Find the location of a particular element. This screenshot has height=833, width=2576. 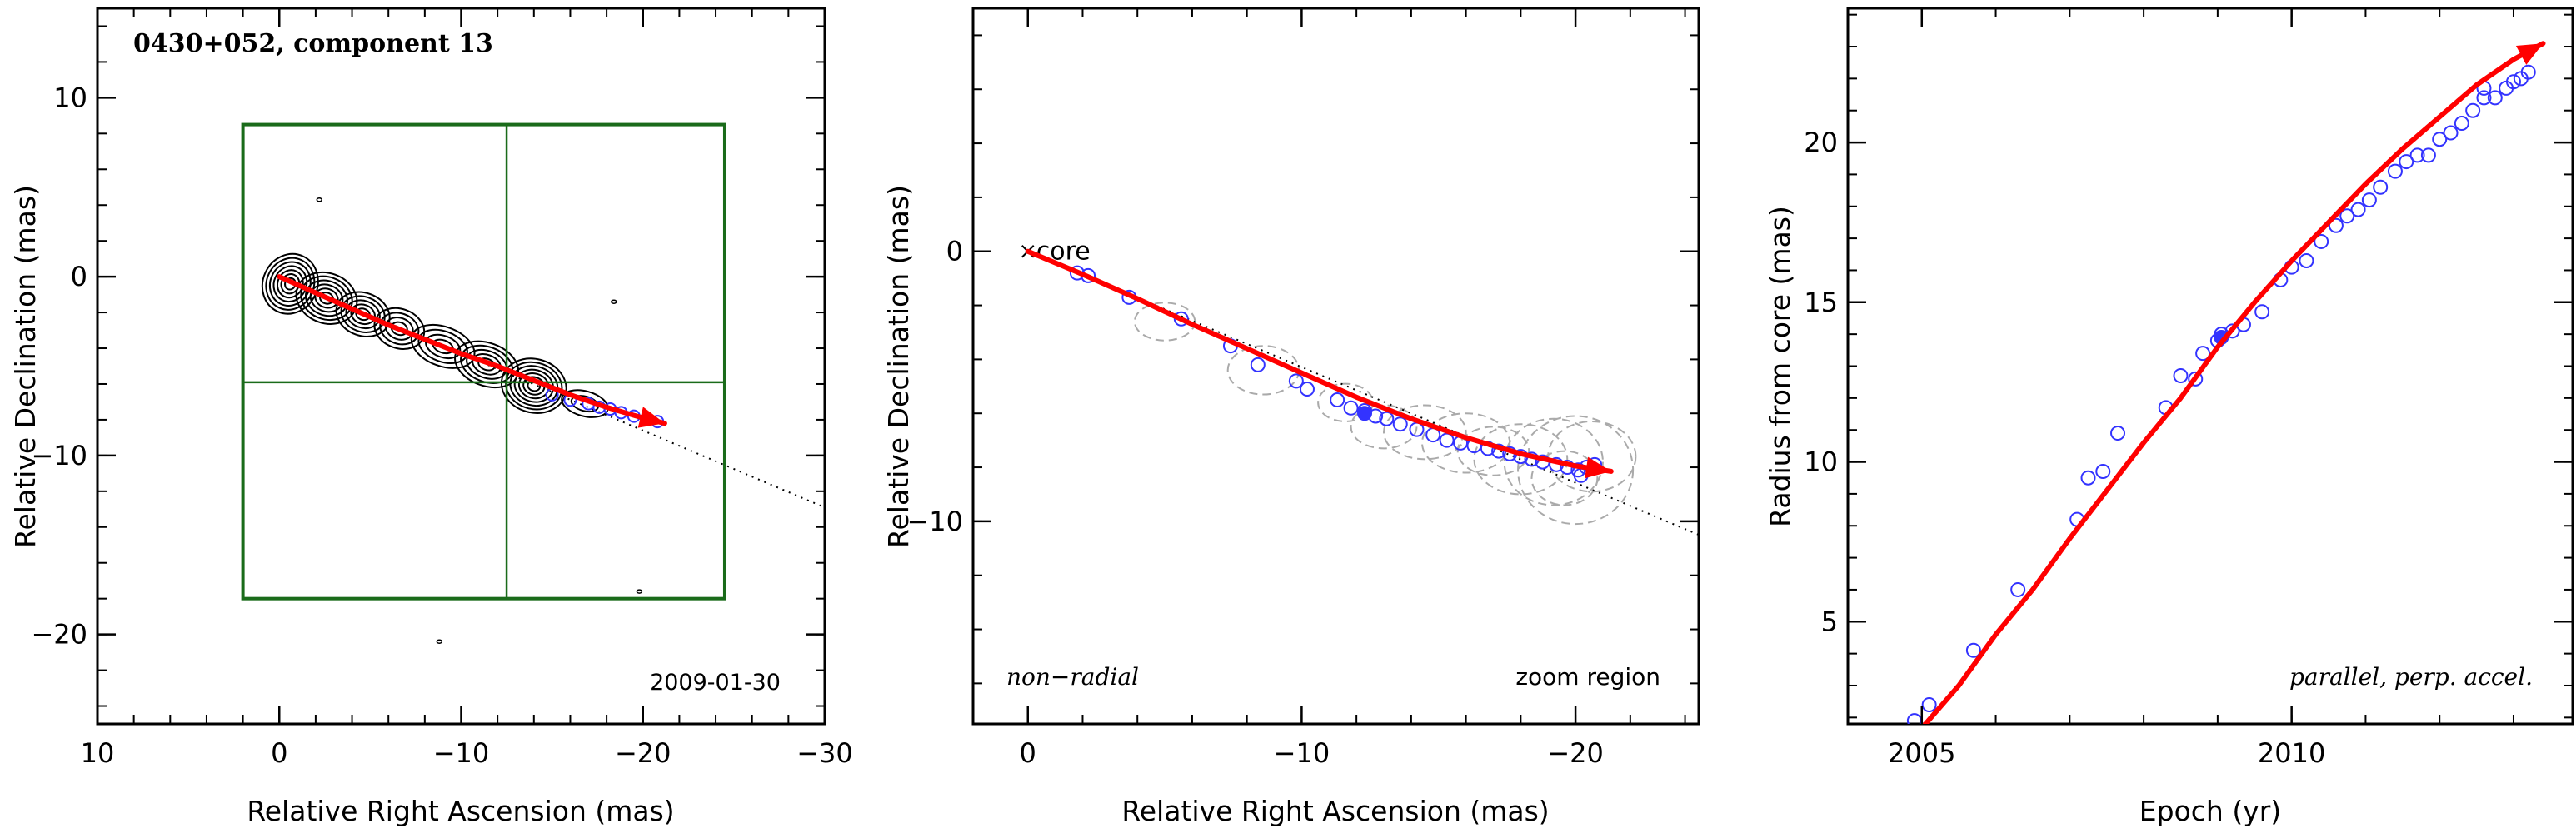

left-title: 0430+052, component 13 is located at coordinates (313, 43).